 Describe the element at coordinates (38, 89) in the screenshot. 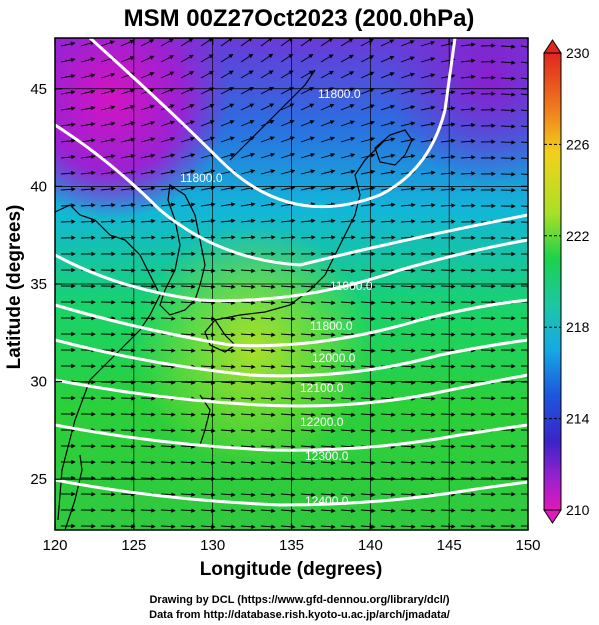

I see `y-tick-label: 45` at that location.